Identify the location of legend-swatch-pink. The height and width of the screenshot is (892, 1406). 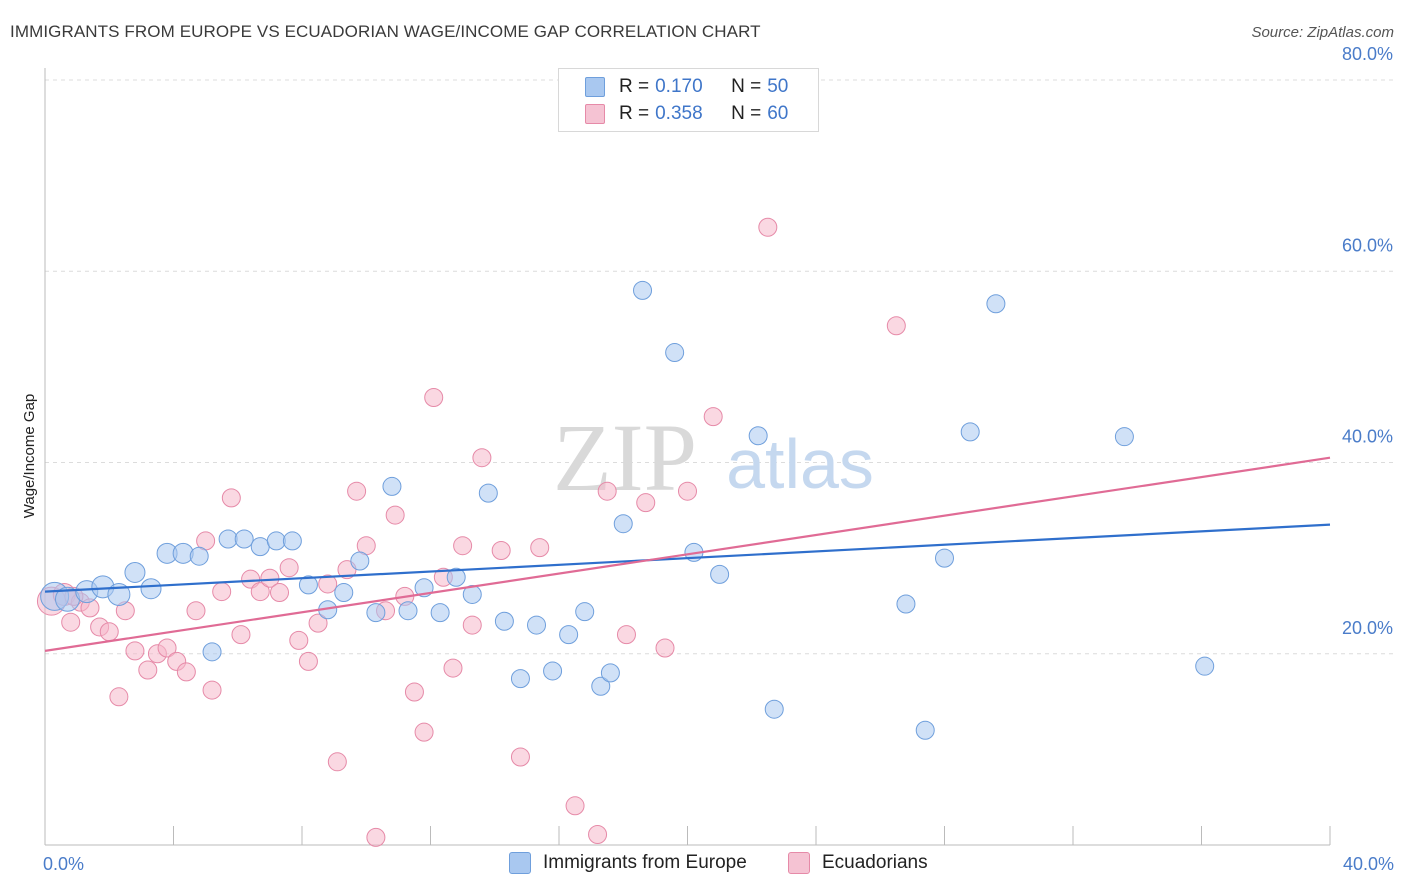
(799, 863).